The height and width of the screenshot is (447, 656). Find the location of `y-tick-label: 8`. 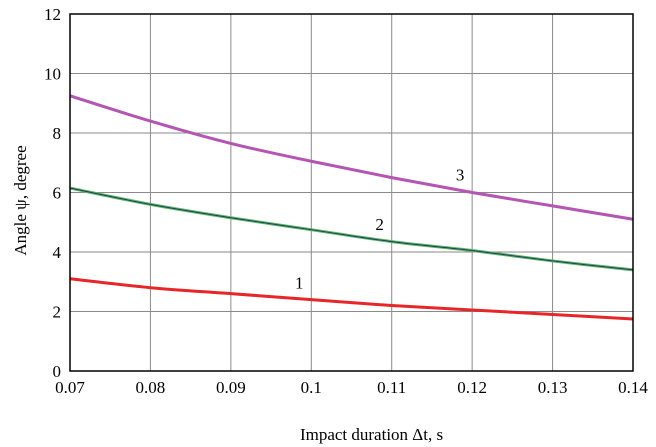

y-tick-label: 8 is located at coordinates (57, 133).